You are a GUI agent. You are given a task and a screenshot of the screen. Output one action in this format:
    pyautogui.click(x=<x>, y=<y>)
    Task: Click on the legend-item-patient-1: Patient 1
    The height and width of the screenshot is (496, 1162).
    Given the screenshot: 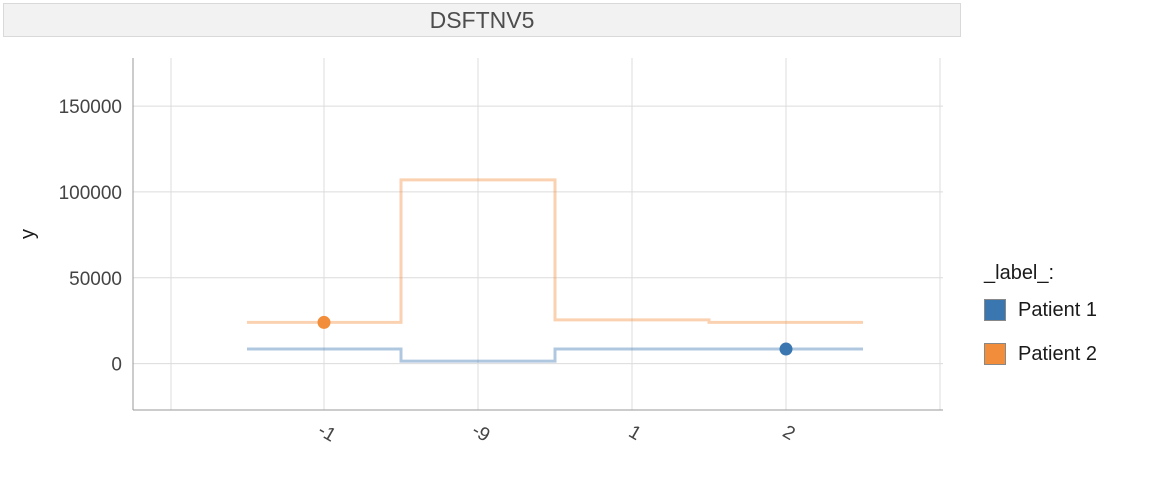 What is the action you would take?
    pyautogui.click(x=1040, y=310)
    